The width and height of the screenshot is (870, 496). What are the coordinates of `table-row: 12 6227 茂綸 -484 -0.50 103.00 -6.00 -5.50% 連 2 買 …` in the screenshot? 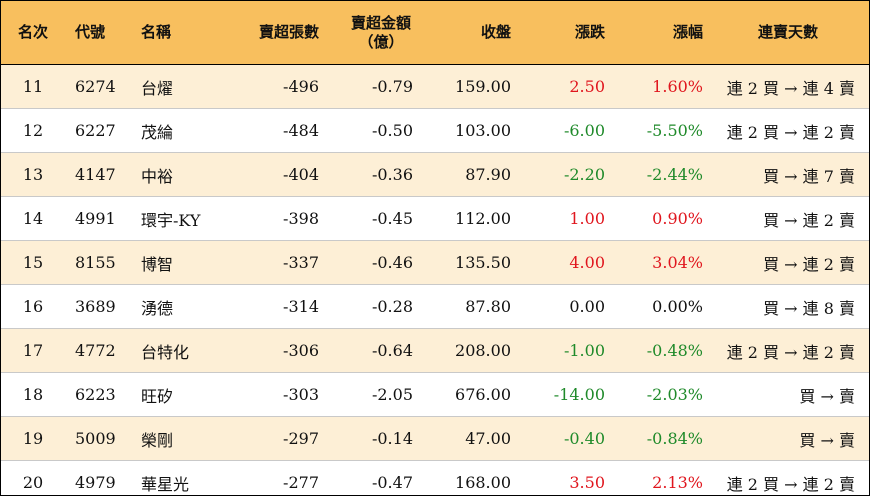 It's located at (435, 130).